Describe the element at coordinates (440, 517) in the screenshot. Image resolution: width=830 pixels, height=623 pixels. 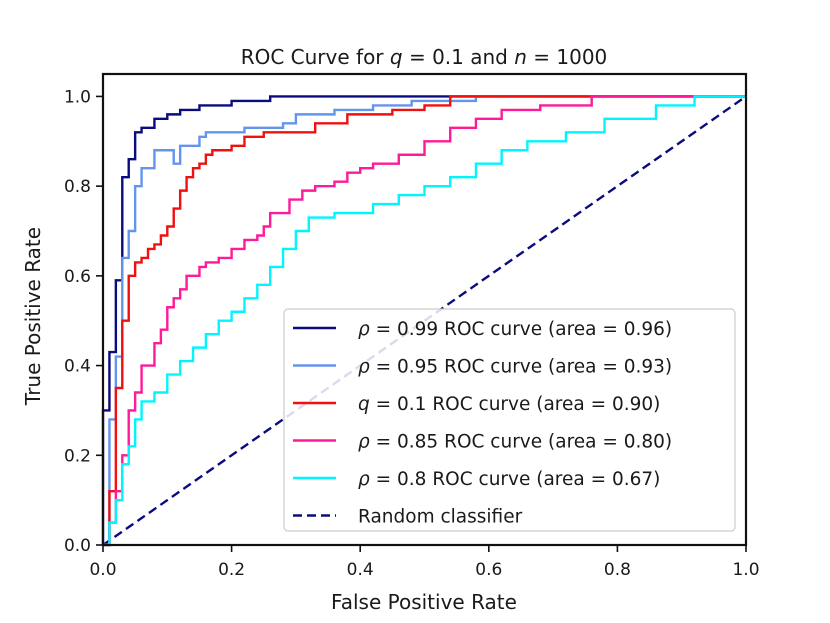
I see `legend-label: Random classifier` at that location.